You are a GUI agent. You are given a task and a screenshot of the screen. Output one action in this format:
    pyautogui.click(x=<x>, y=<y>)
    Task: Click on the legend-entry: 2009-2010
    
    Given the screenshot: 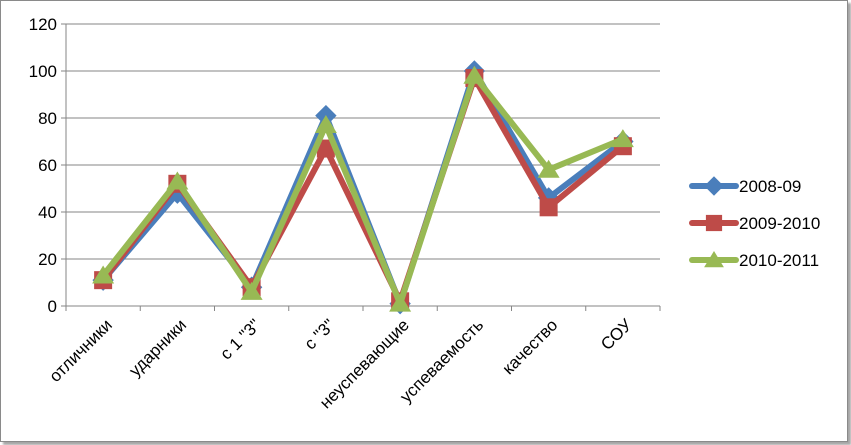 What is the action you would take?
    pyautogui.click(x=754, y=223)
    